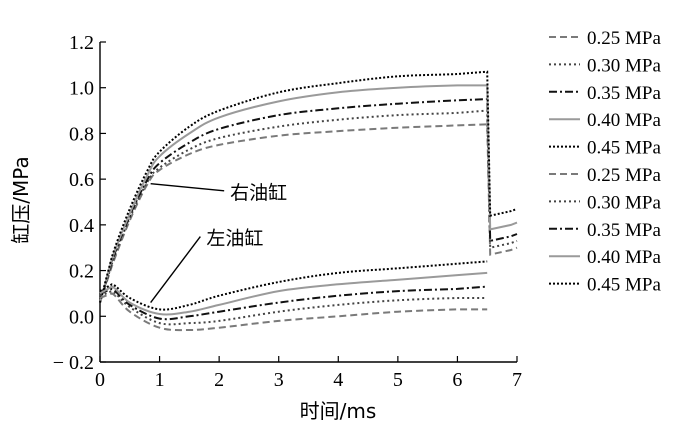  I want to click on x-tick-label: 6, so click(457, 380).